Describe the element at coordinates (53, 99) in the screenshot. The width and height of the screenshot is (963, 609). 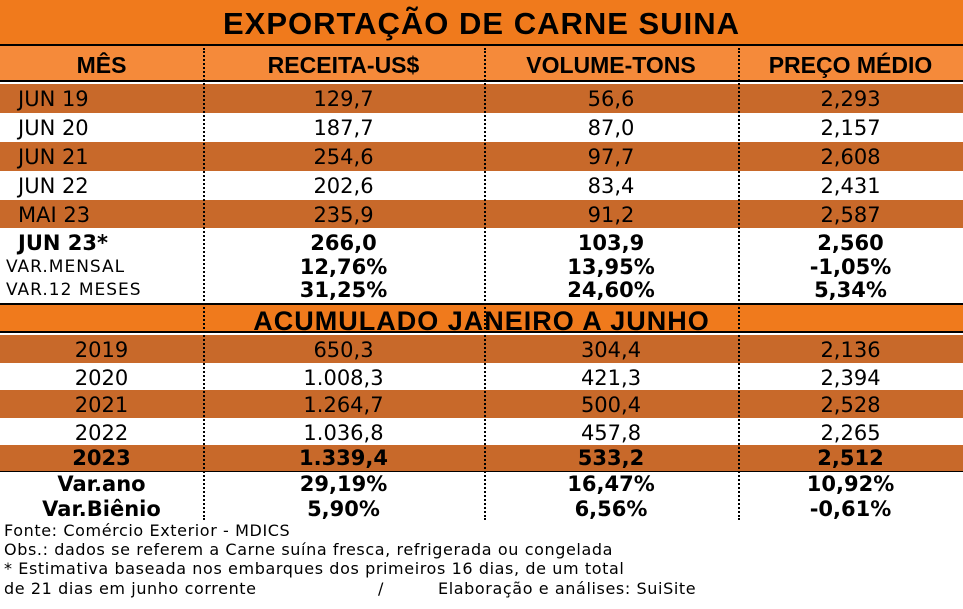
I see `row-label: JUN 19` at that location.